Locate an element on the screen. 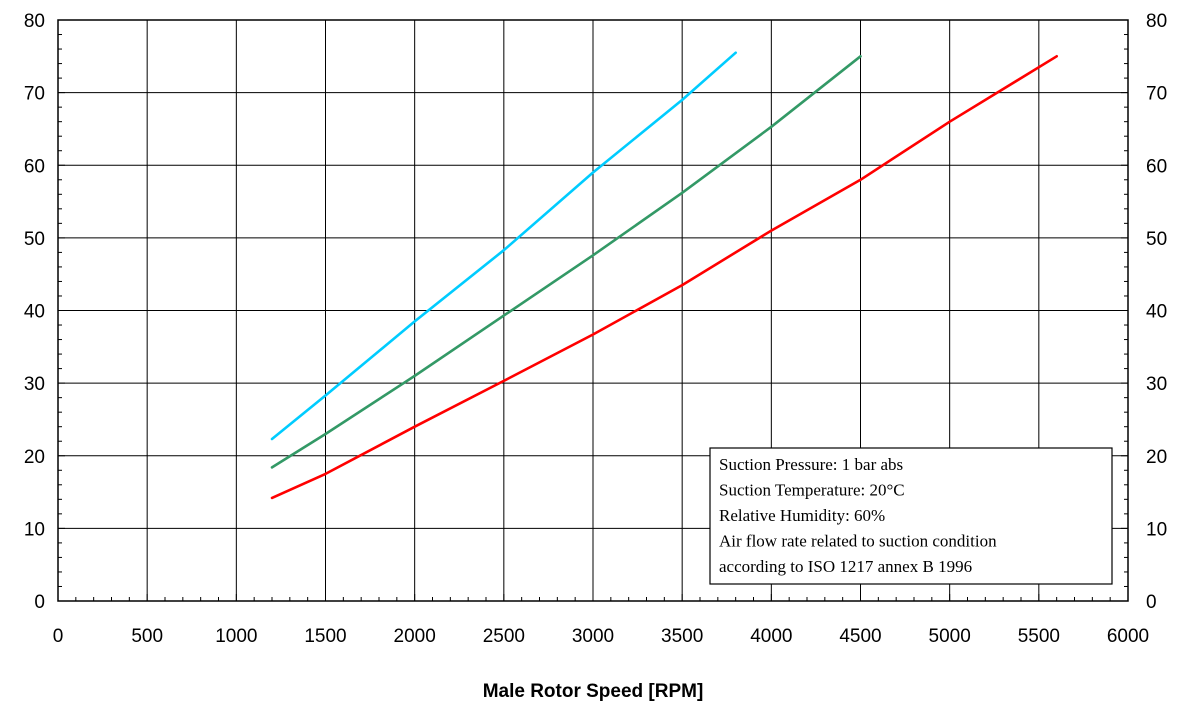 This screenshot has width=1183, height=706. y-tick-label-right-5: 50 is located at coordinates (1156, 239).